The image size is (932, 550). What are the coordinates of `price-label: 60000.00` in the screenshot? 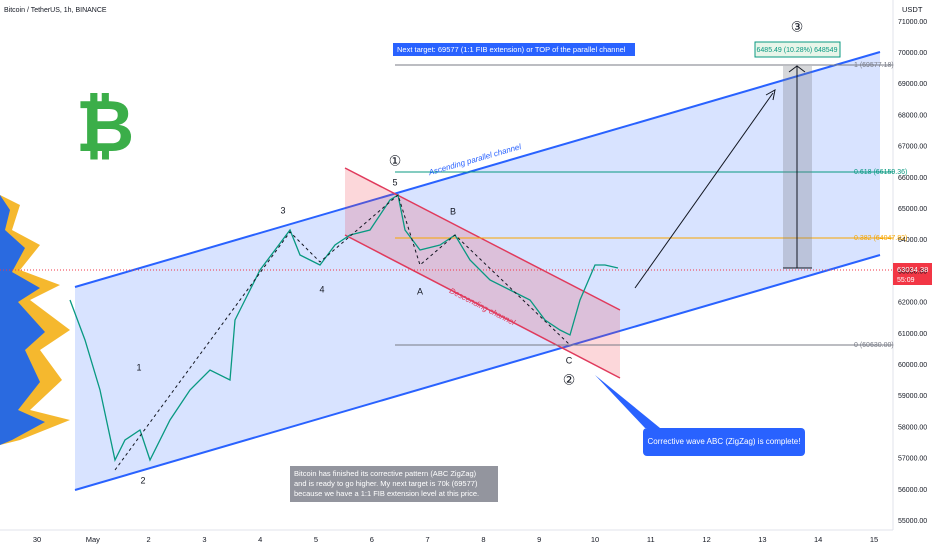 It's located at (912, 365).